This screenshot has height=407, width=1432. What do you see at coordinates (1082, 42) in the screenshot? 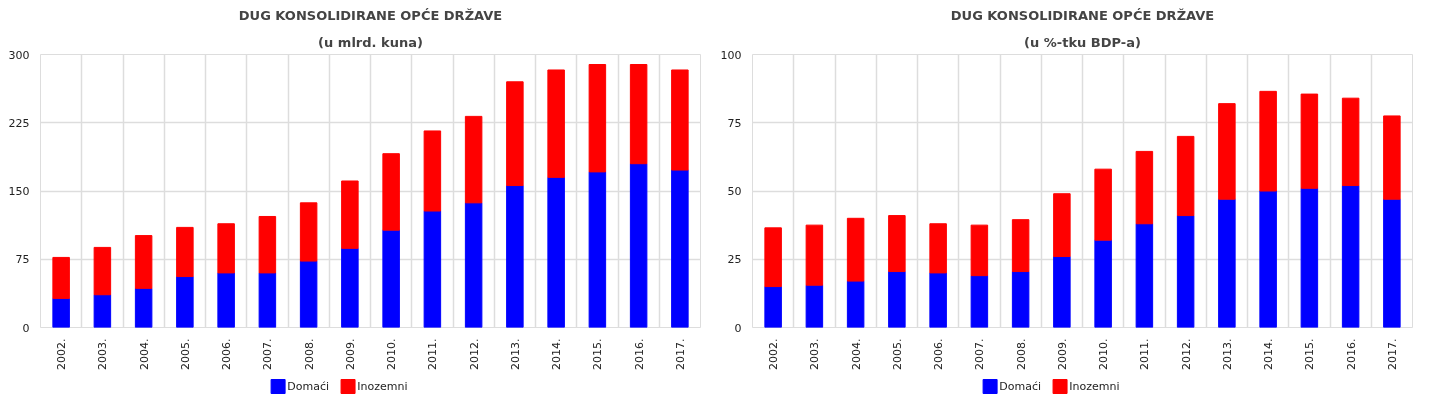
I see `chart-subtitle: (u %-tku BDP-a)` at bounding box center [1082, 42].